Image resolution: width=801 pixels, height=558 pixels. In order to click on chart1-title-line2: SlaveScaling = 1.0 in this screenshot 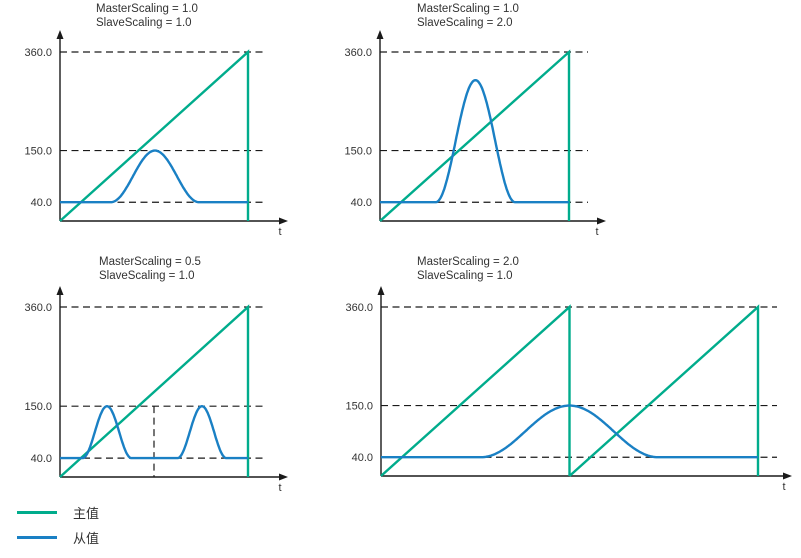, I will do `click(144, 23)`.